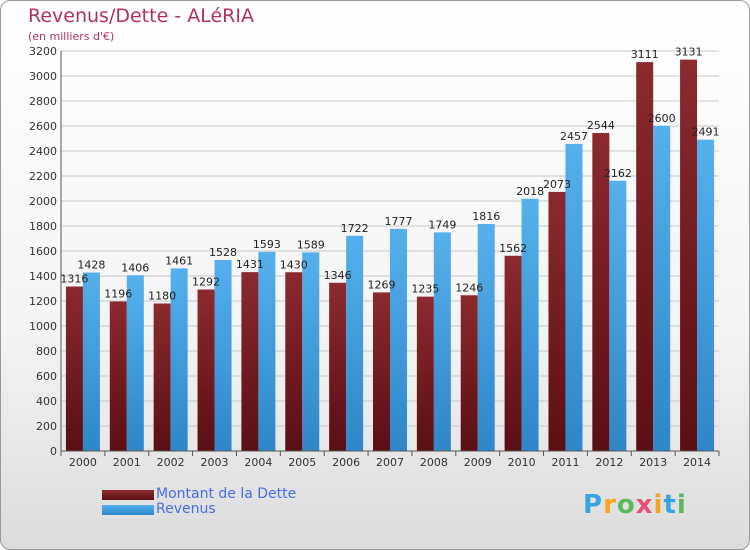 This screenshot has width=750, height=550. I want to click on x-tick-label: 2005, so click(302, 462).